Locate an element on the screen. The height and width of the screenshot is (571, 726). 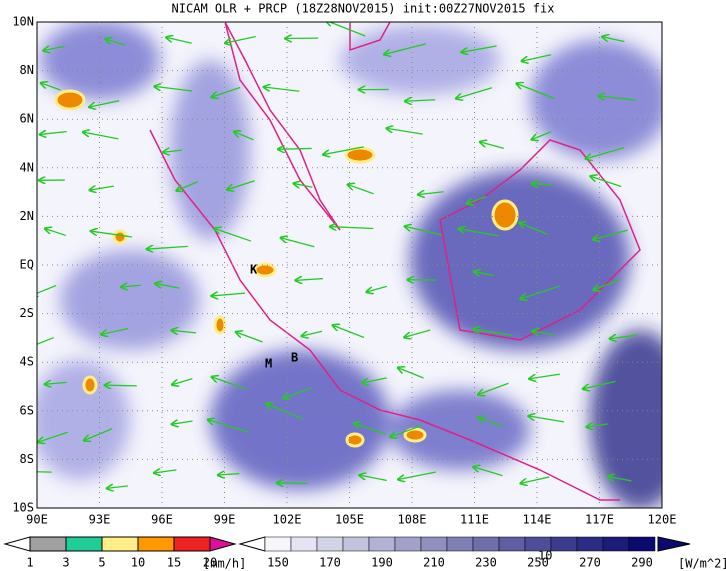
lon-label: 102E is located at coordinates (287, 520).